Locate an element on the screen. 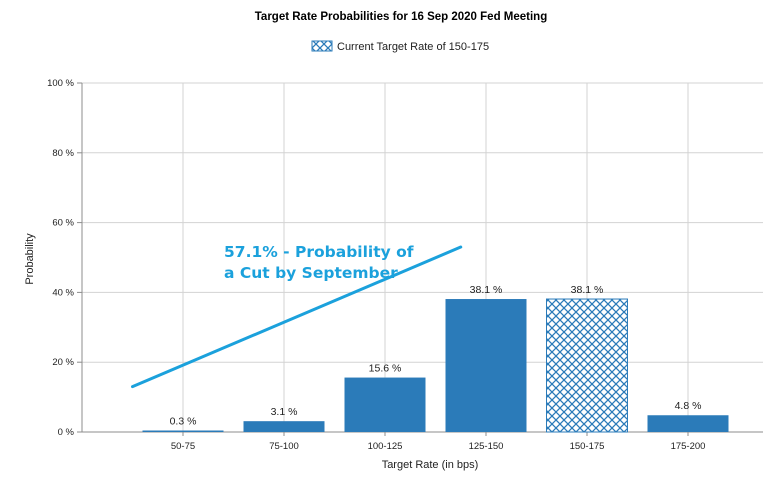  bar-value-label: 15.6 % is located at coordinates (385, 369).